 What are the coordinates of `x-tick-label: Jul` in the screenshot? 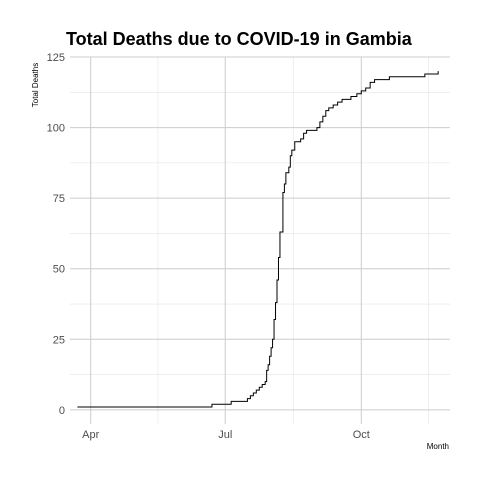 It's located at (225, 435).